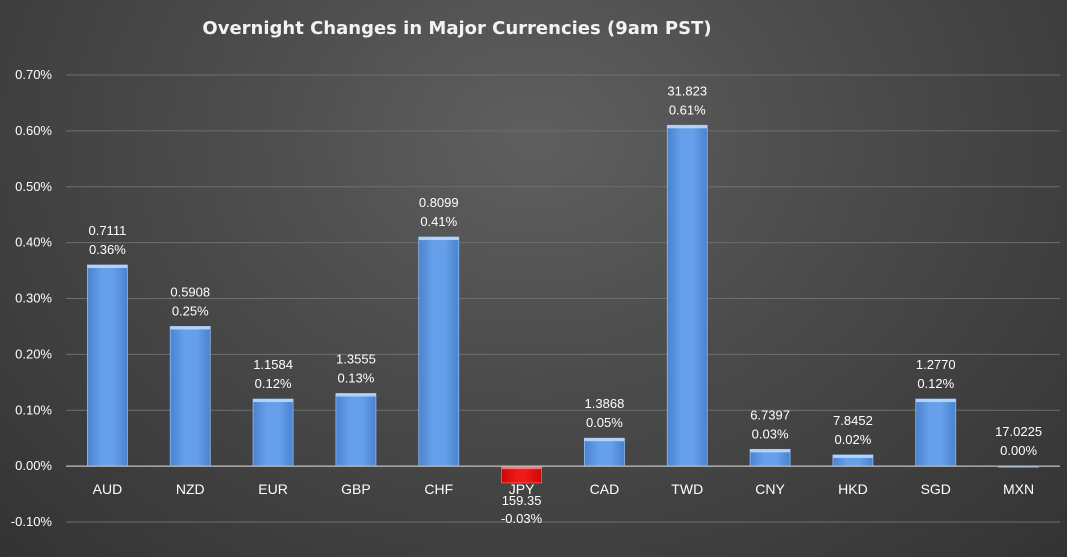 The image size is (1067, 557). What do you see at coordinates (33, 74) in the screenshot?
I see `y-tick-label: 0.70%` at bounding box center [33, 74].